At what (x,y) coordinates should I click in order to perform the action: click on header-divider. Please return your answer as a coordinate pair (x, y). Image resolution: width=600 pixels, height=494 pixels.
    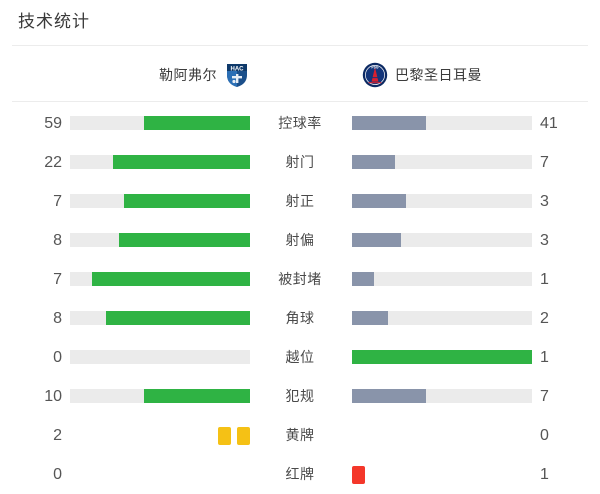
    Looking at the image, I should click on (300, 101).